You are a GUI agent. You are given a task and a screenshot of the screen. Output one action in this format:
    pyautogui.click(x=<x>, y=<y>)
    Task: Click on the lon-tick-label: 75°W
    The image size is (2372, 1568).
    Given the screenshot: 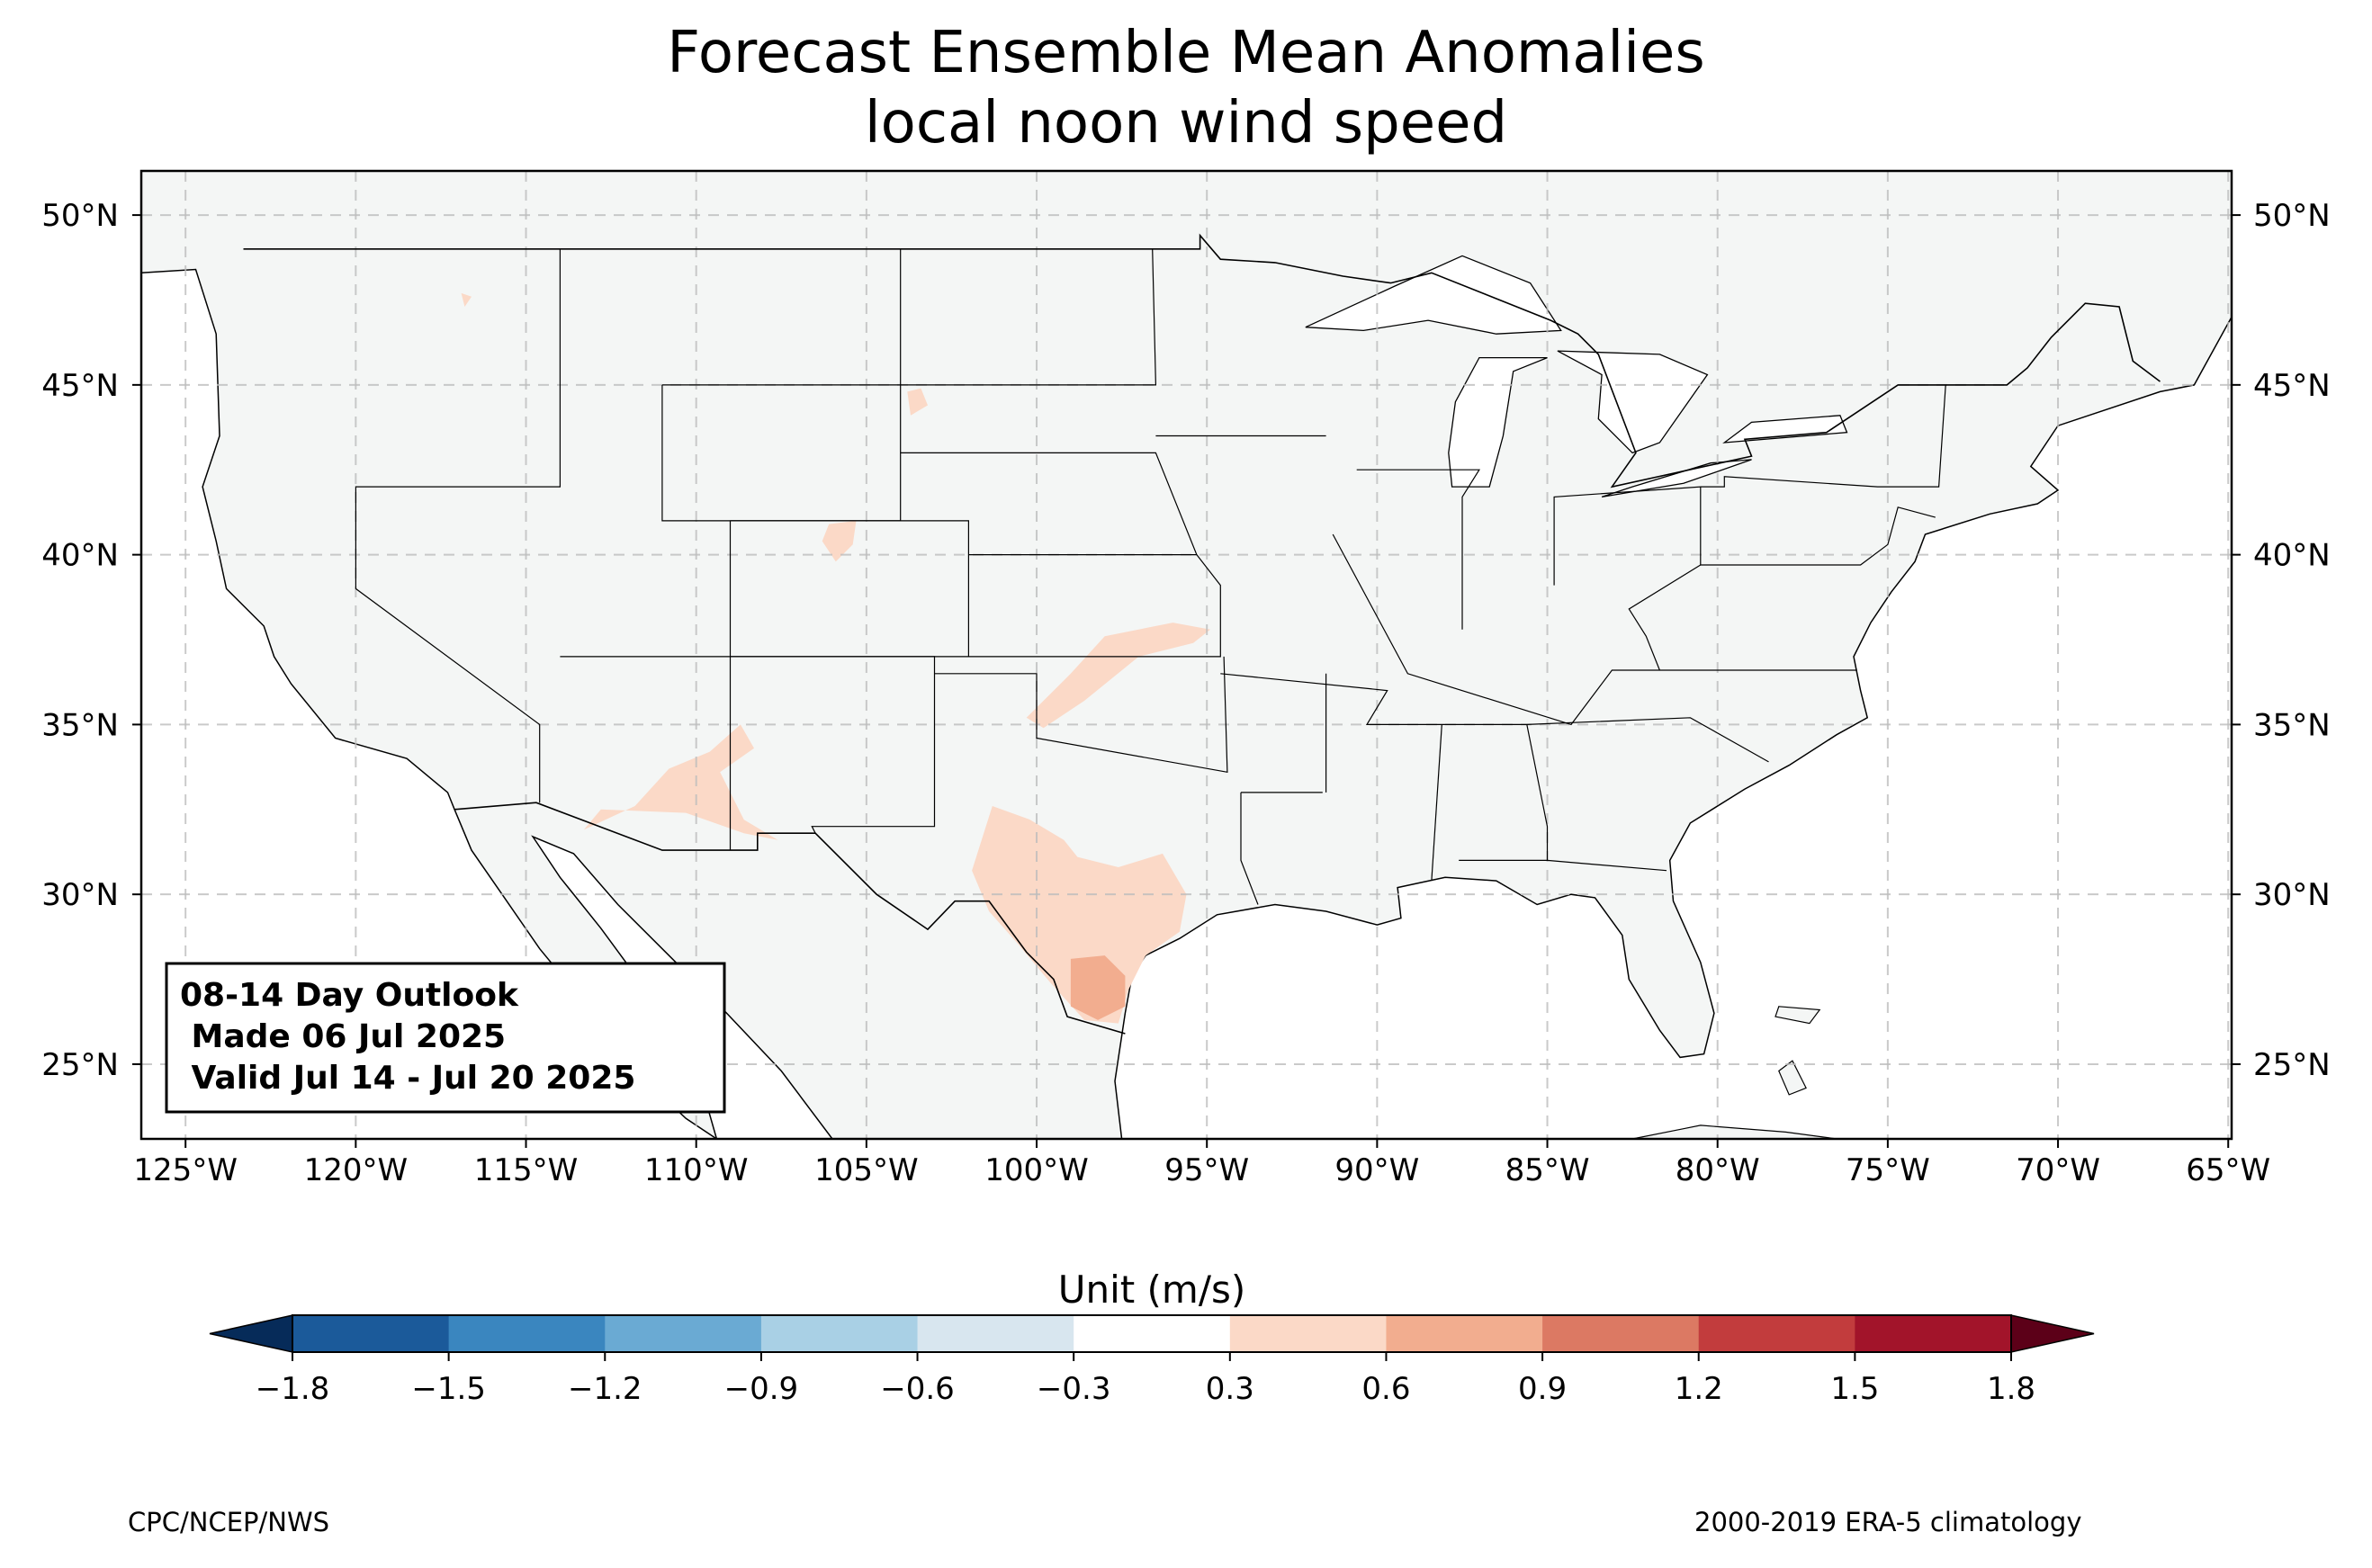 What is the action you would take?
    pyautogui.click(x=1888, y=1170)
    